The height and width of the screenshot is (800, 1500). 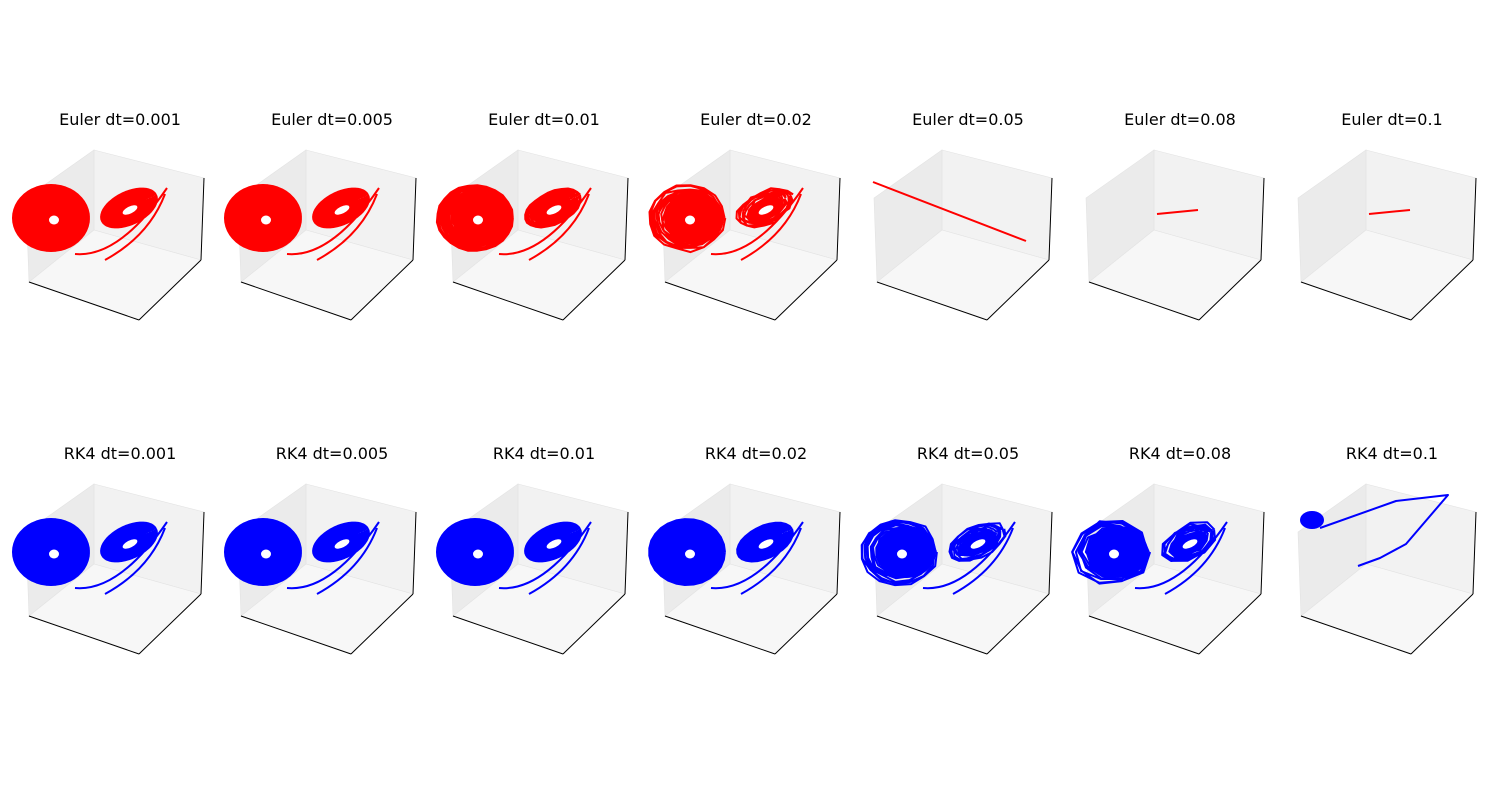 I want to click on subplot-title: Euler dt=0.001, so click(x=120, y=119).